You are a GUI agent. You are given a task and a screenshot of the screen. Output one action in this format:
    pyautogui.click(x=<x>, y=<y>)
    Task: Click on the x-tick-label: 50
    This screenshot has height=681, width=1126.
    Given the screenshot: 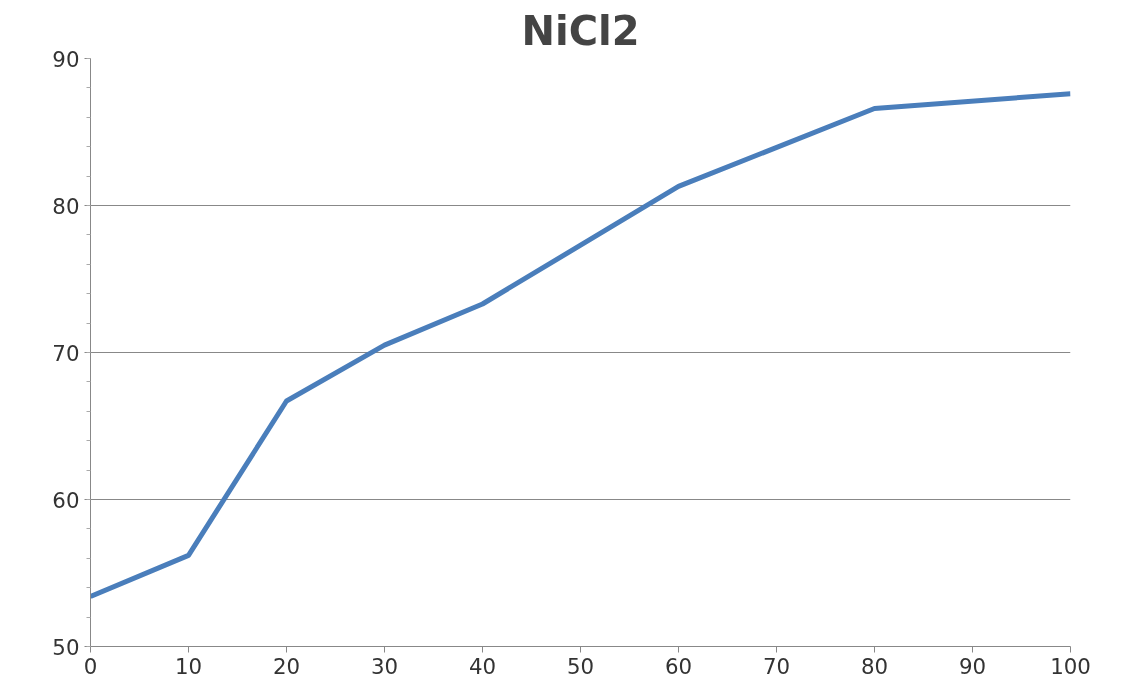 What is the action you would take?
    pyautogui.click(x=580, y=666)
    